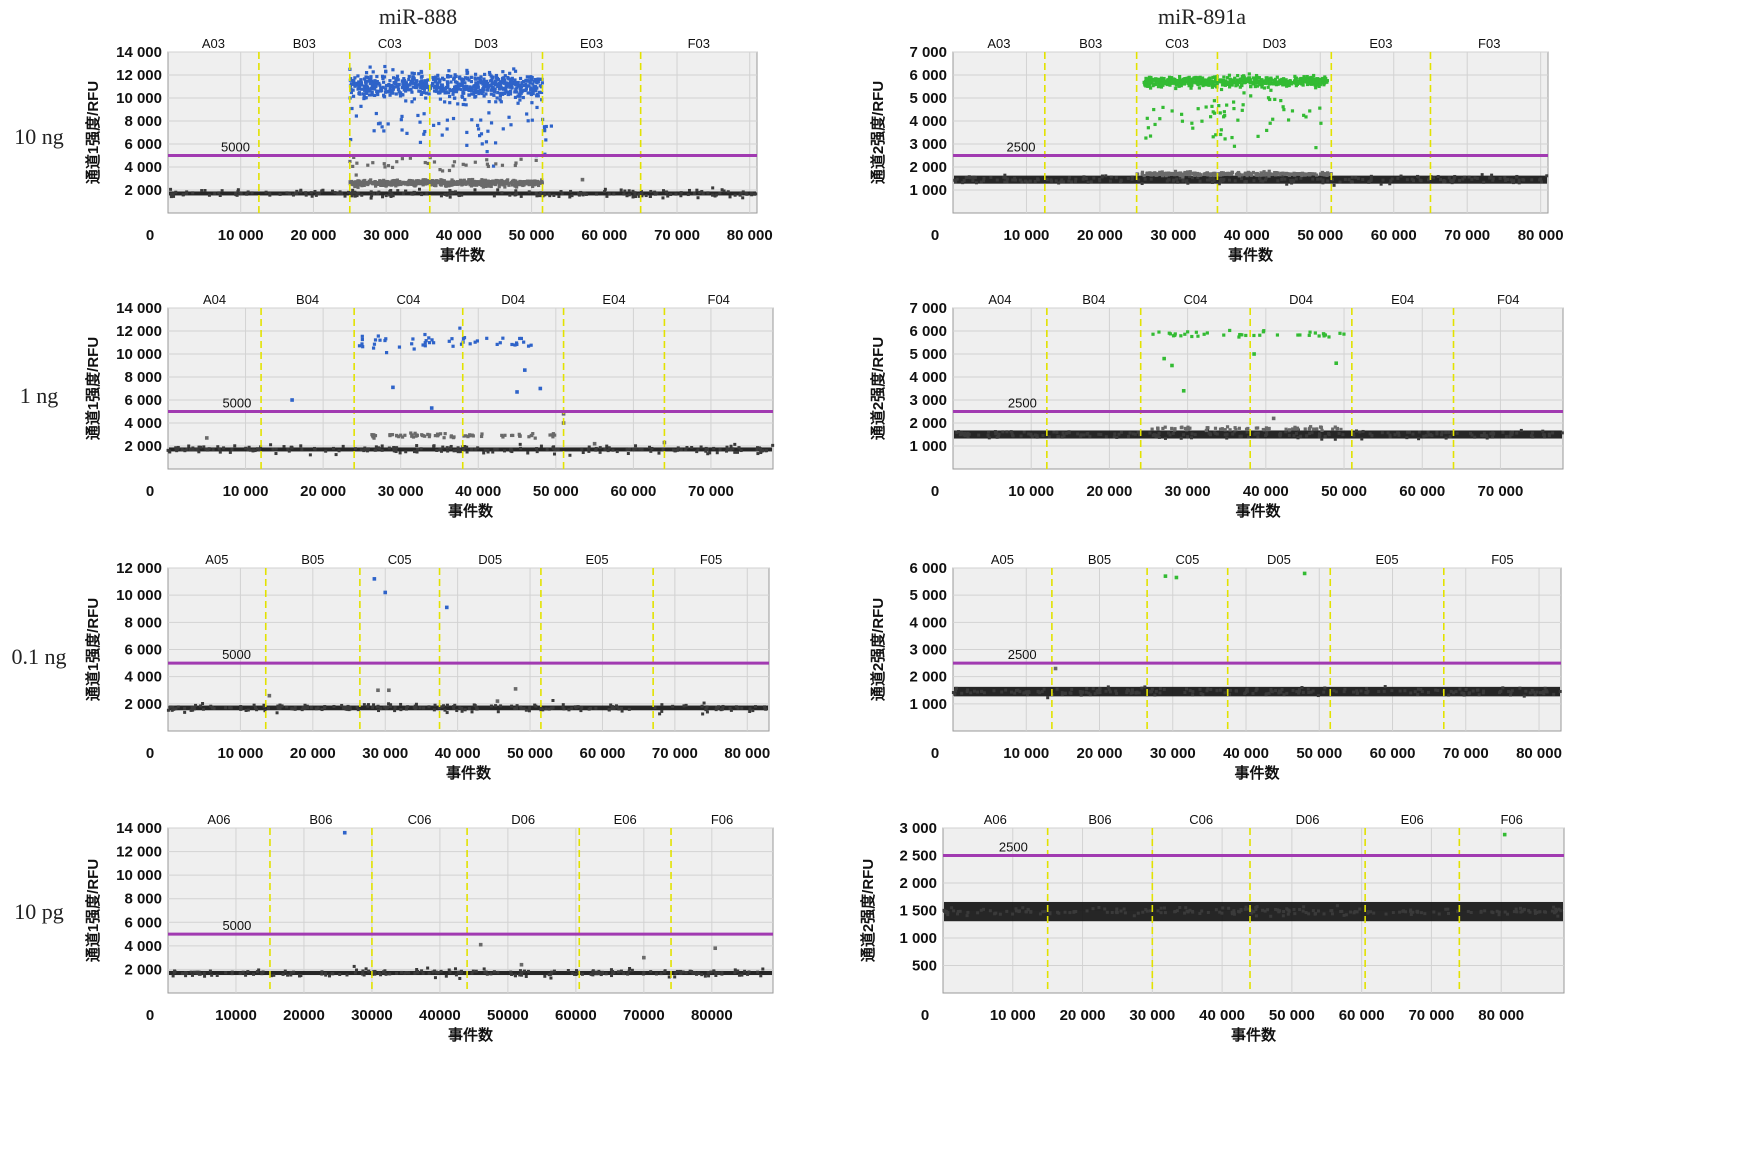 The width and height of the screenshot is (1742, 1163). What do you see at coordinates (93, 132) in the screenshot?
I see `y-axis-label: 通道1强度/RFU` at bounding box center [93, 132].